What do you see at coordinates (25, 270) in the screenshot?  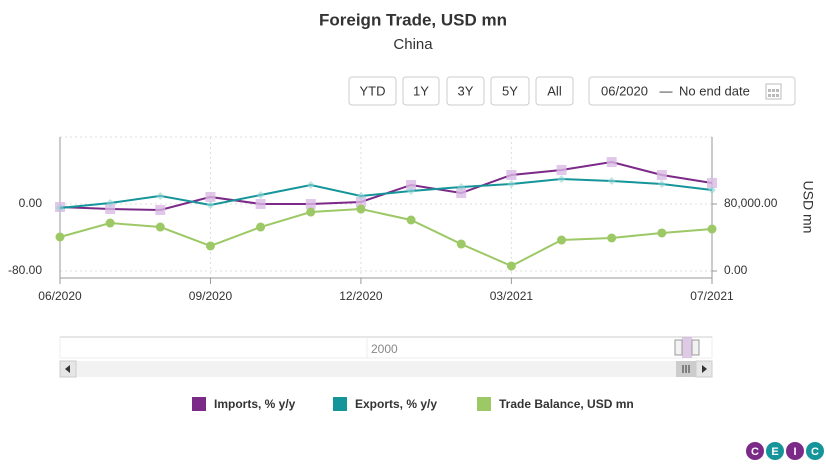 I see `y-tick-label: -80.00` at bounding box center [25, 270].